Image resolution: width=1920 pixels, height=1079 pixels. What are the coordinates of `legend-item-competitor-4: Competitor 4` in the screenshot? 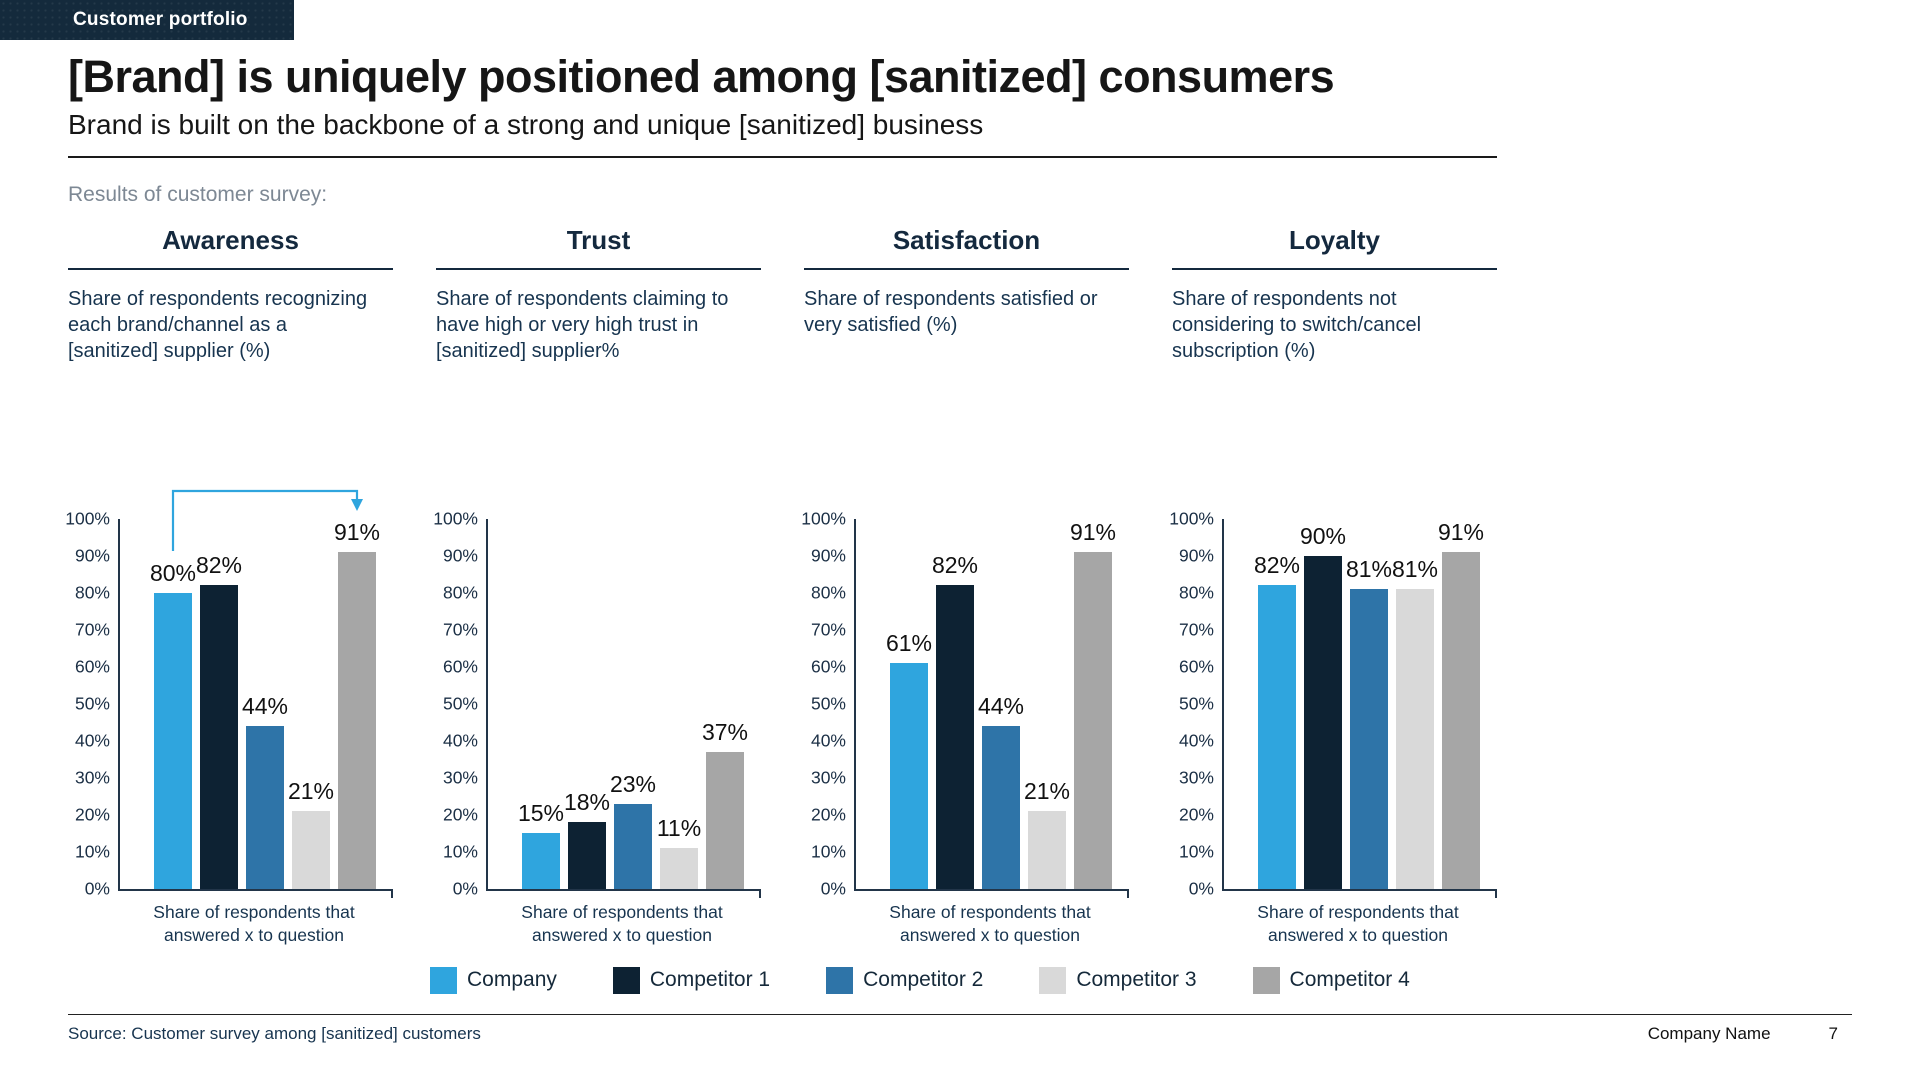 It's located at (1331, 980).